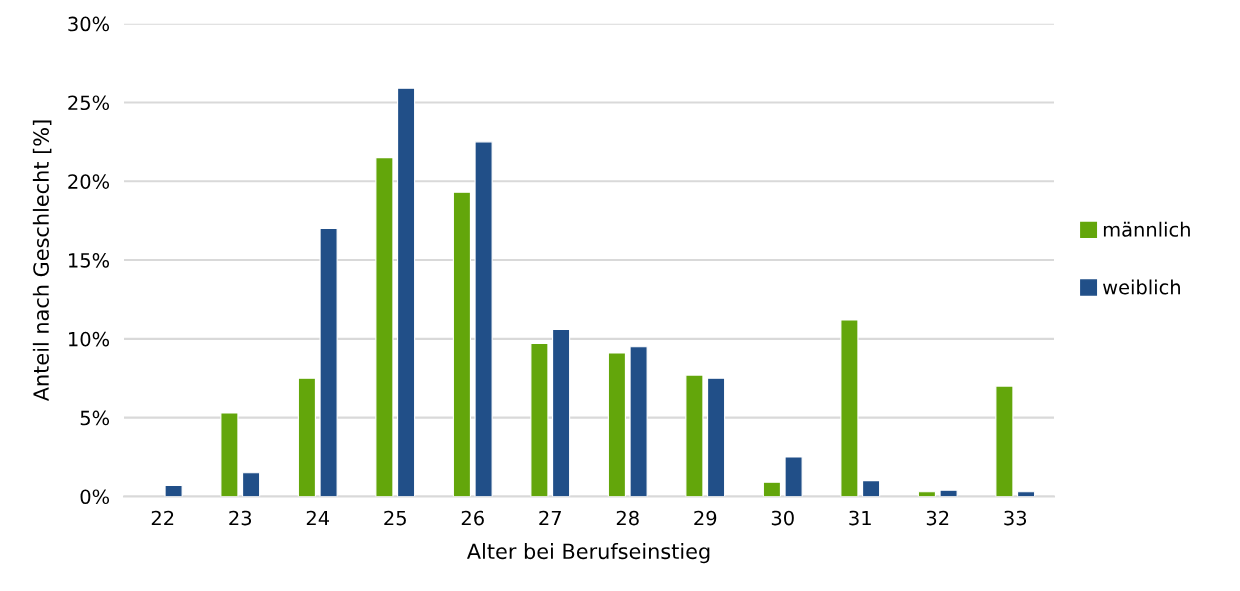 The image size is (1240, 591). What do you see at coordinates (1146, 229) in the screenshot?
I see `legend-label: männlich` at bounding box center [1146, 229].